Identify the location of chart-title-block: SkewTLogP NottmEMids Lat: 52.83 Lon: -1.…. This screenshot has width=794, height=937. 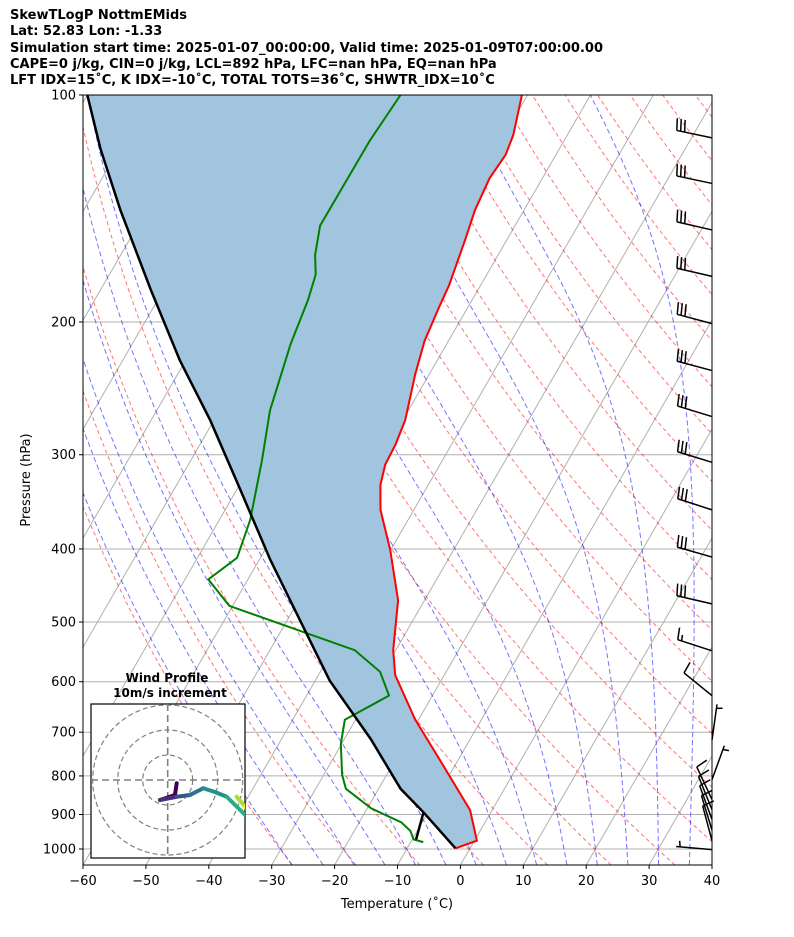
(306, 48).